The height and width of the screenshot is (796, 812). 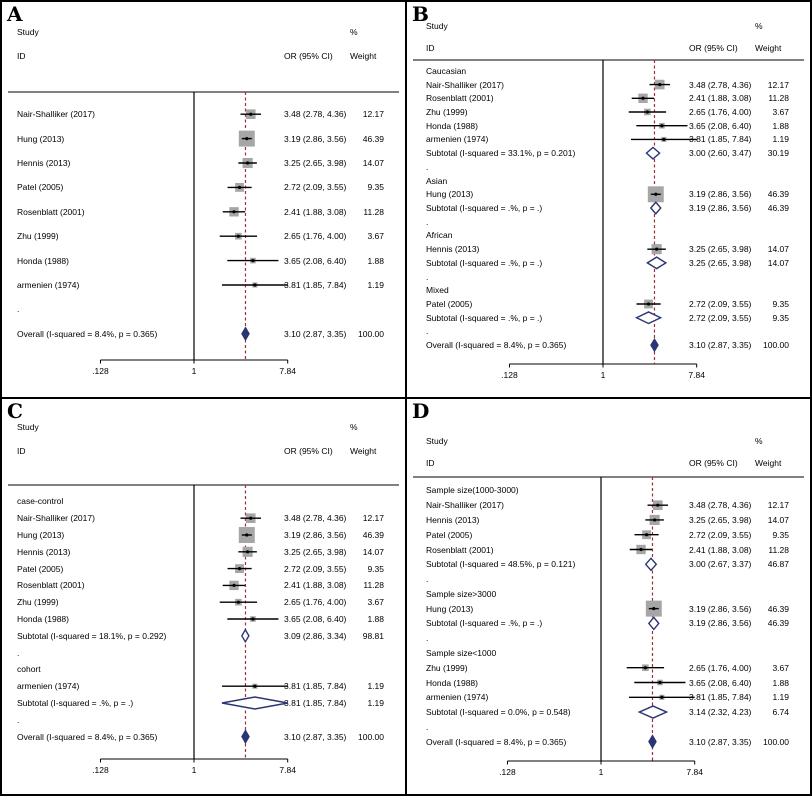 What do you see at coordinates (720, 112) in the screenshot?
I see `or-ci-value: 2.65 (1.76, 4.00)` at bounding box center [720, 112].